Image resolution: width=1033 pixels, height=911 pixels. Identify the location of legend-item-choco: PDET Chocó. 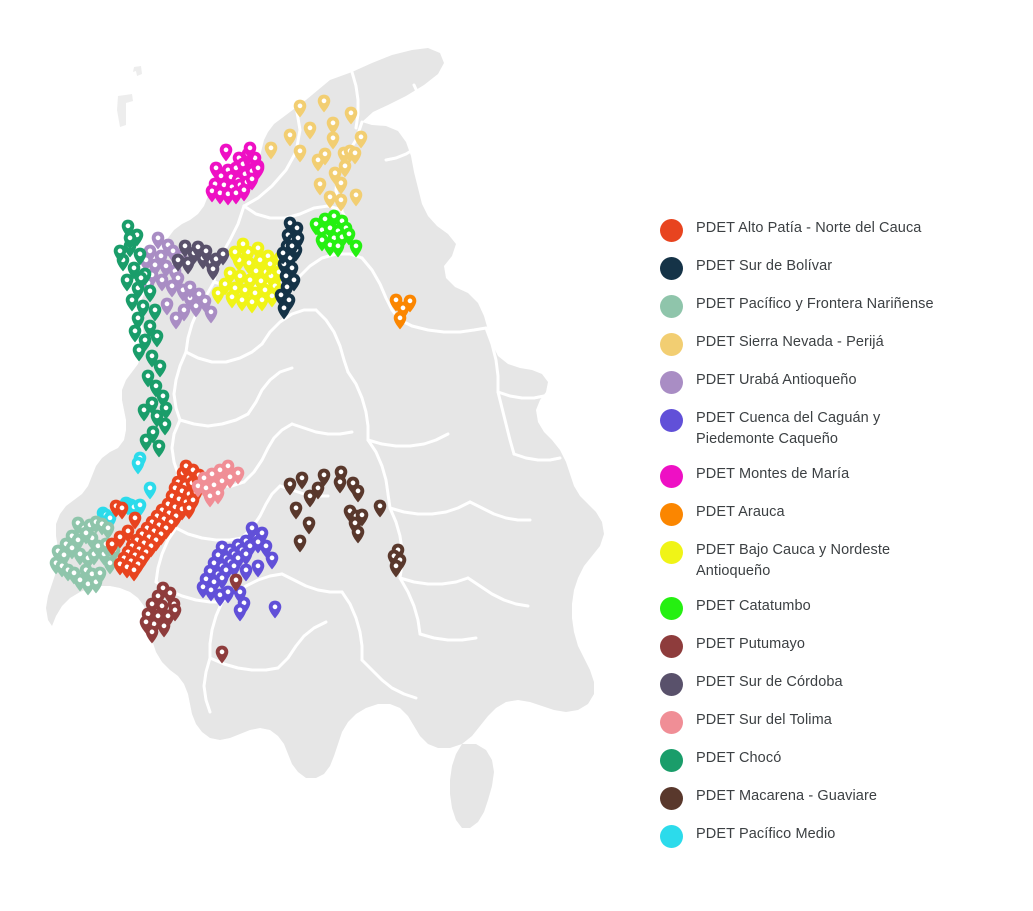
(846, 760).